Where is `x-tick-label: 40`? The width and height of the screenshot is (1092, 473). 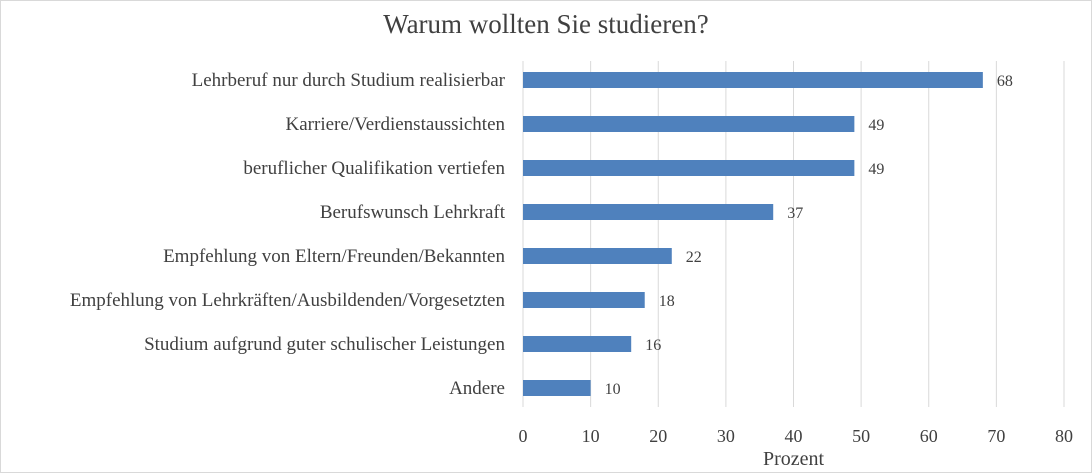
x-tick-label: 40 is located at coordinates (794, 436).